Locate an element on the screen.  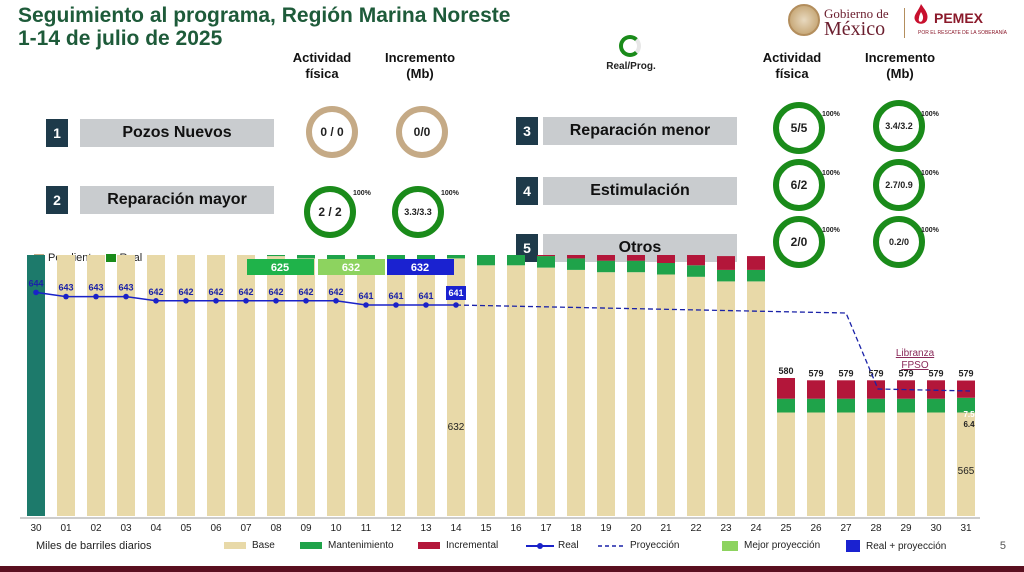
x-tick-label: 16 is located at coordinates (516, 528).